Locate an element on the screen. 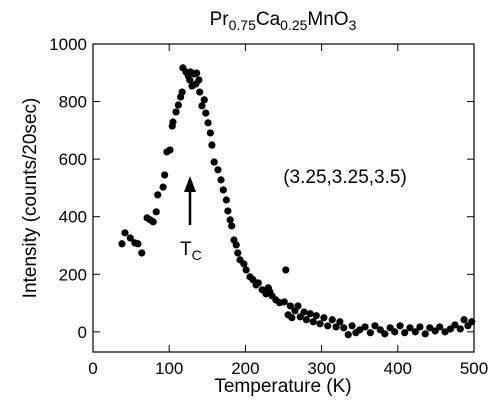 This screenshot has height=405, width=494. x-tick-label: 300 is located at coordinates (321, 368).